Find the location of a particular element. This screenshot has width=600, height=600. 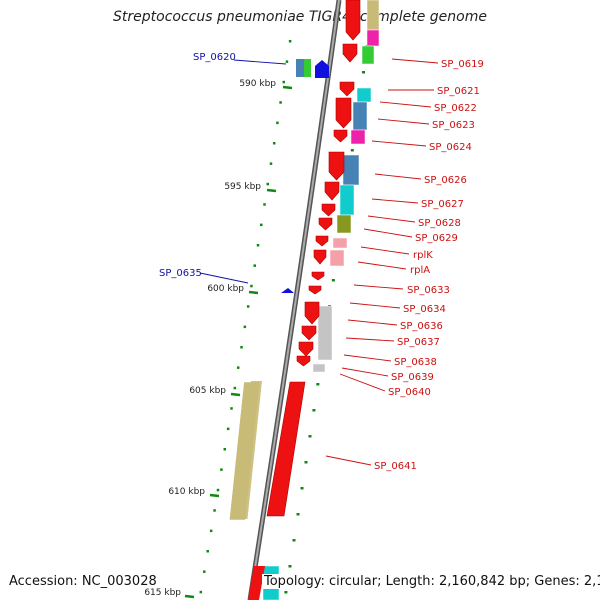

gene-label-sp0623: SP_0623 is located at coordinates (453, 125).